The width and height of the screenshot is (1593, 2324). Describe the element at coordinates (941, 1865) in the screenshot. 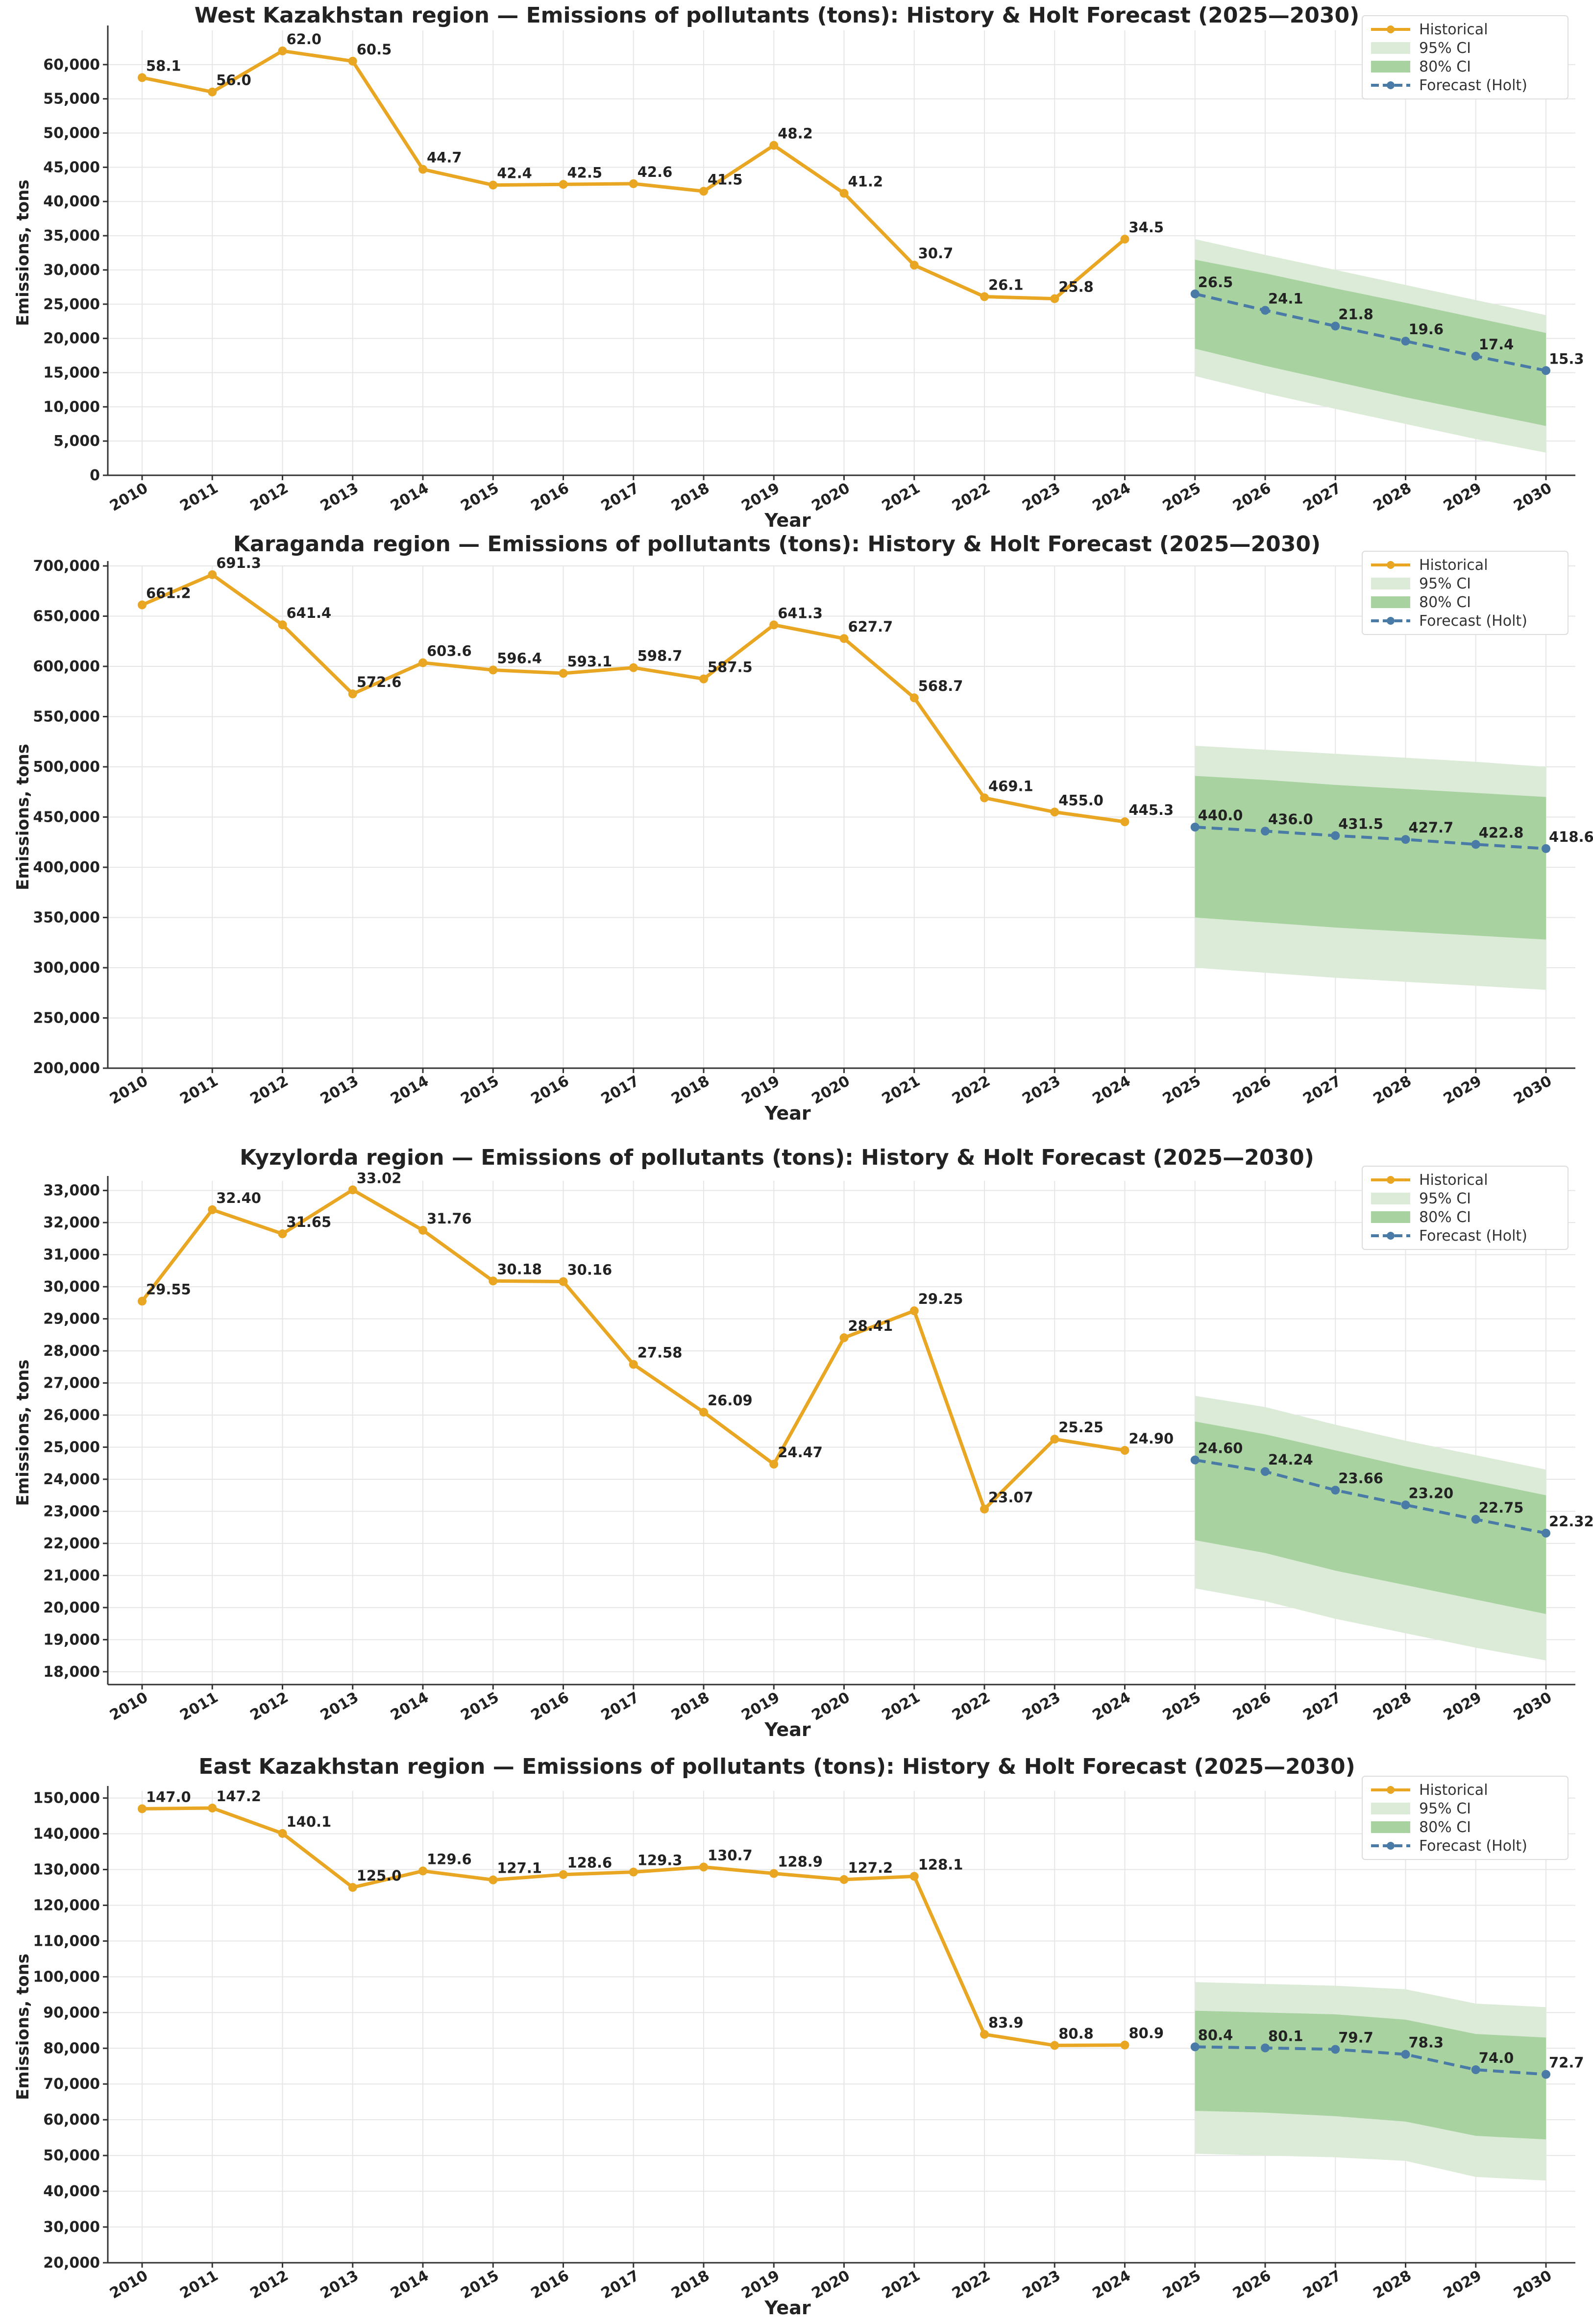

I see `historical-data-label: 128.1` at that location.